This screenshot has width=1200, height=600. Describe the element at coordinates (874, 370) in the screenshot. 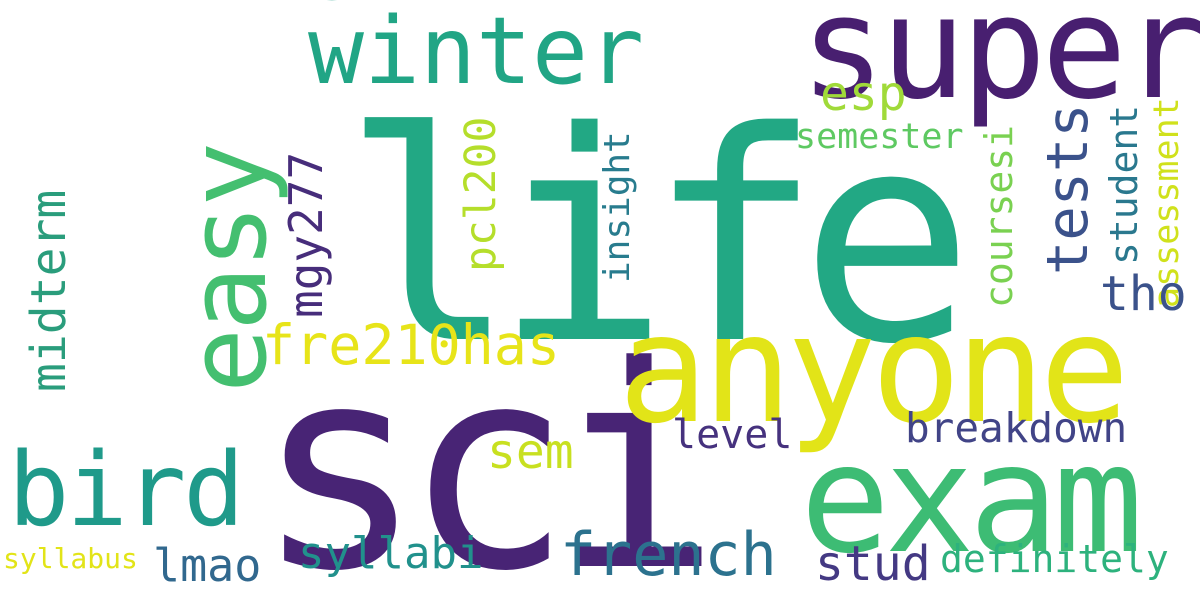

I see `word-anyone: anyone` at that location.